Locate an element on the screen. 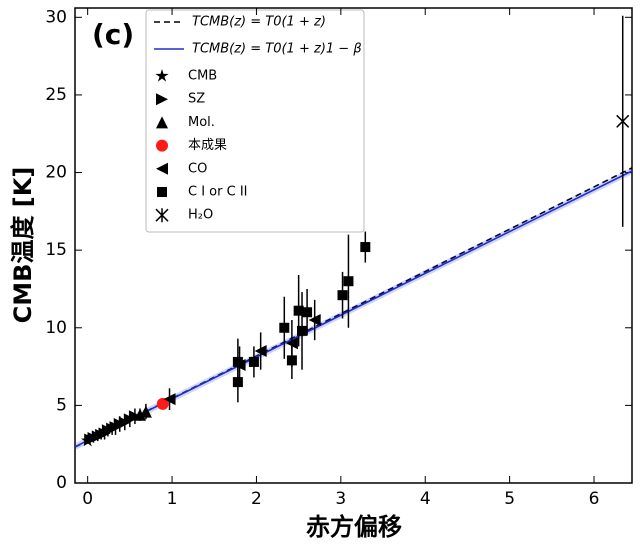 The height and width of the screenshot is (546, 640). legend-label: TCMB(z) = T0(1 + z)1 − β is located at coordinates (277, 49).